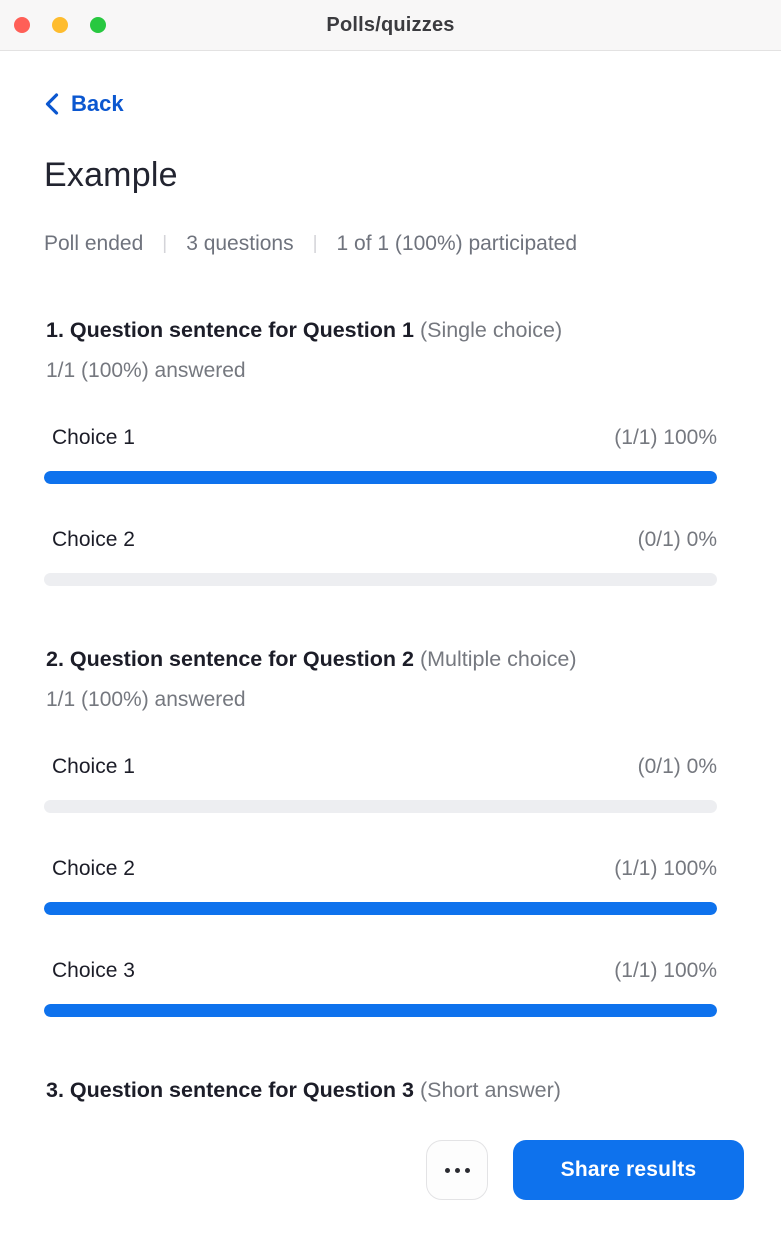 The image size is (781, 1244). I want to click on window-title: Polls/quizzes, so click(390, 24).